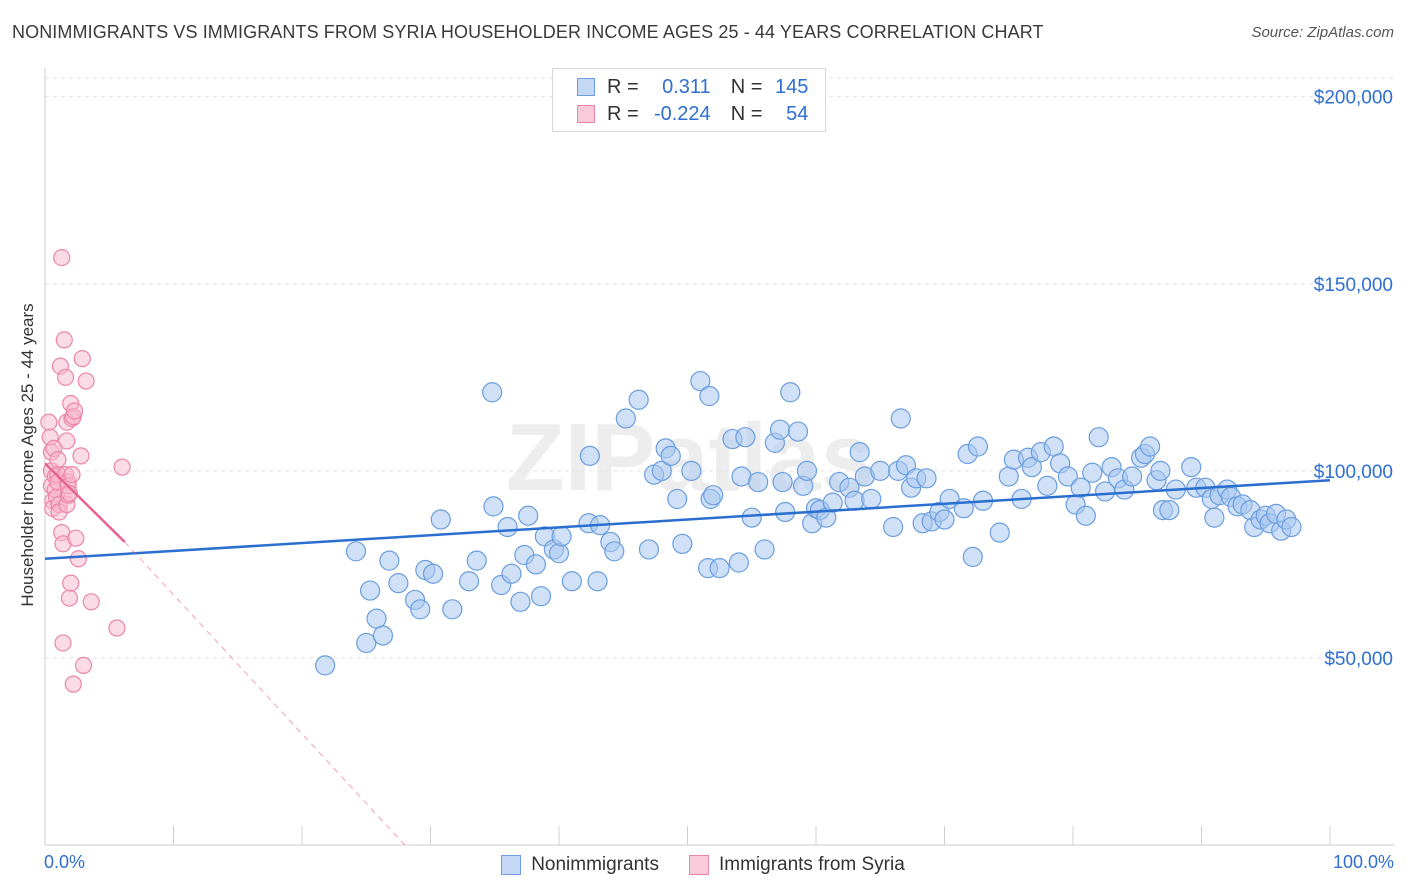 This screenshot has height=892, width=1406. I want to click on x-tick-label-min: 0.0%, so click(65, 862).